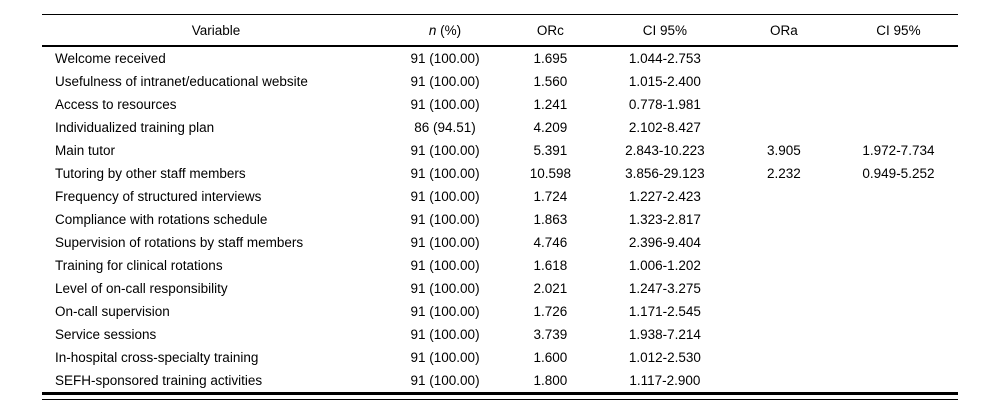  What do you see at coordinates (550, 196) in the screenshot?
I see `cell-orc: 1.724` at bounding box center [550, 196].